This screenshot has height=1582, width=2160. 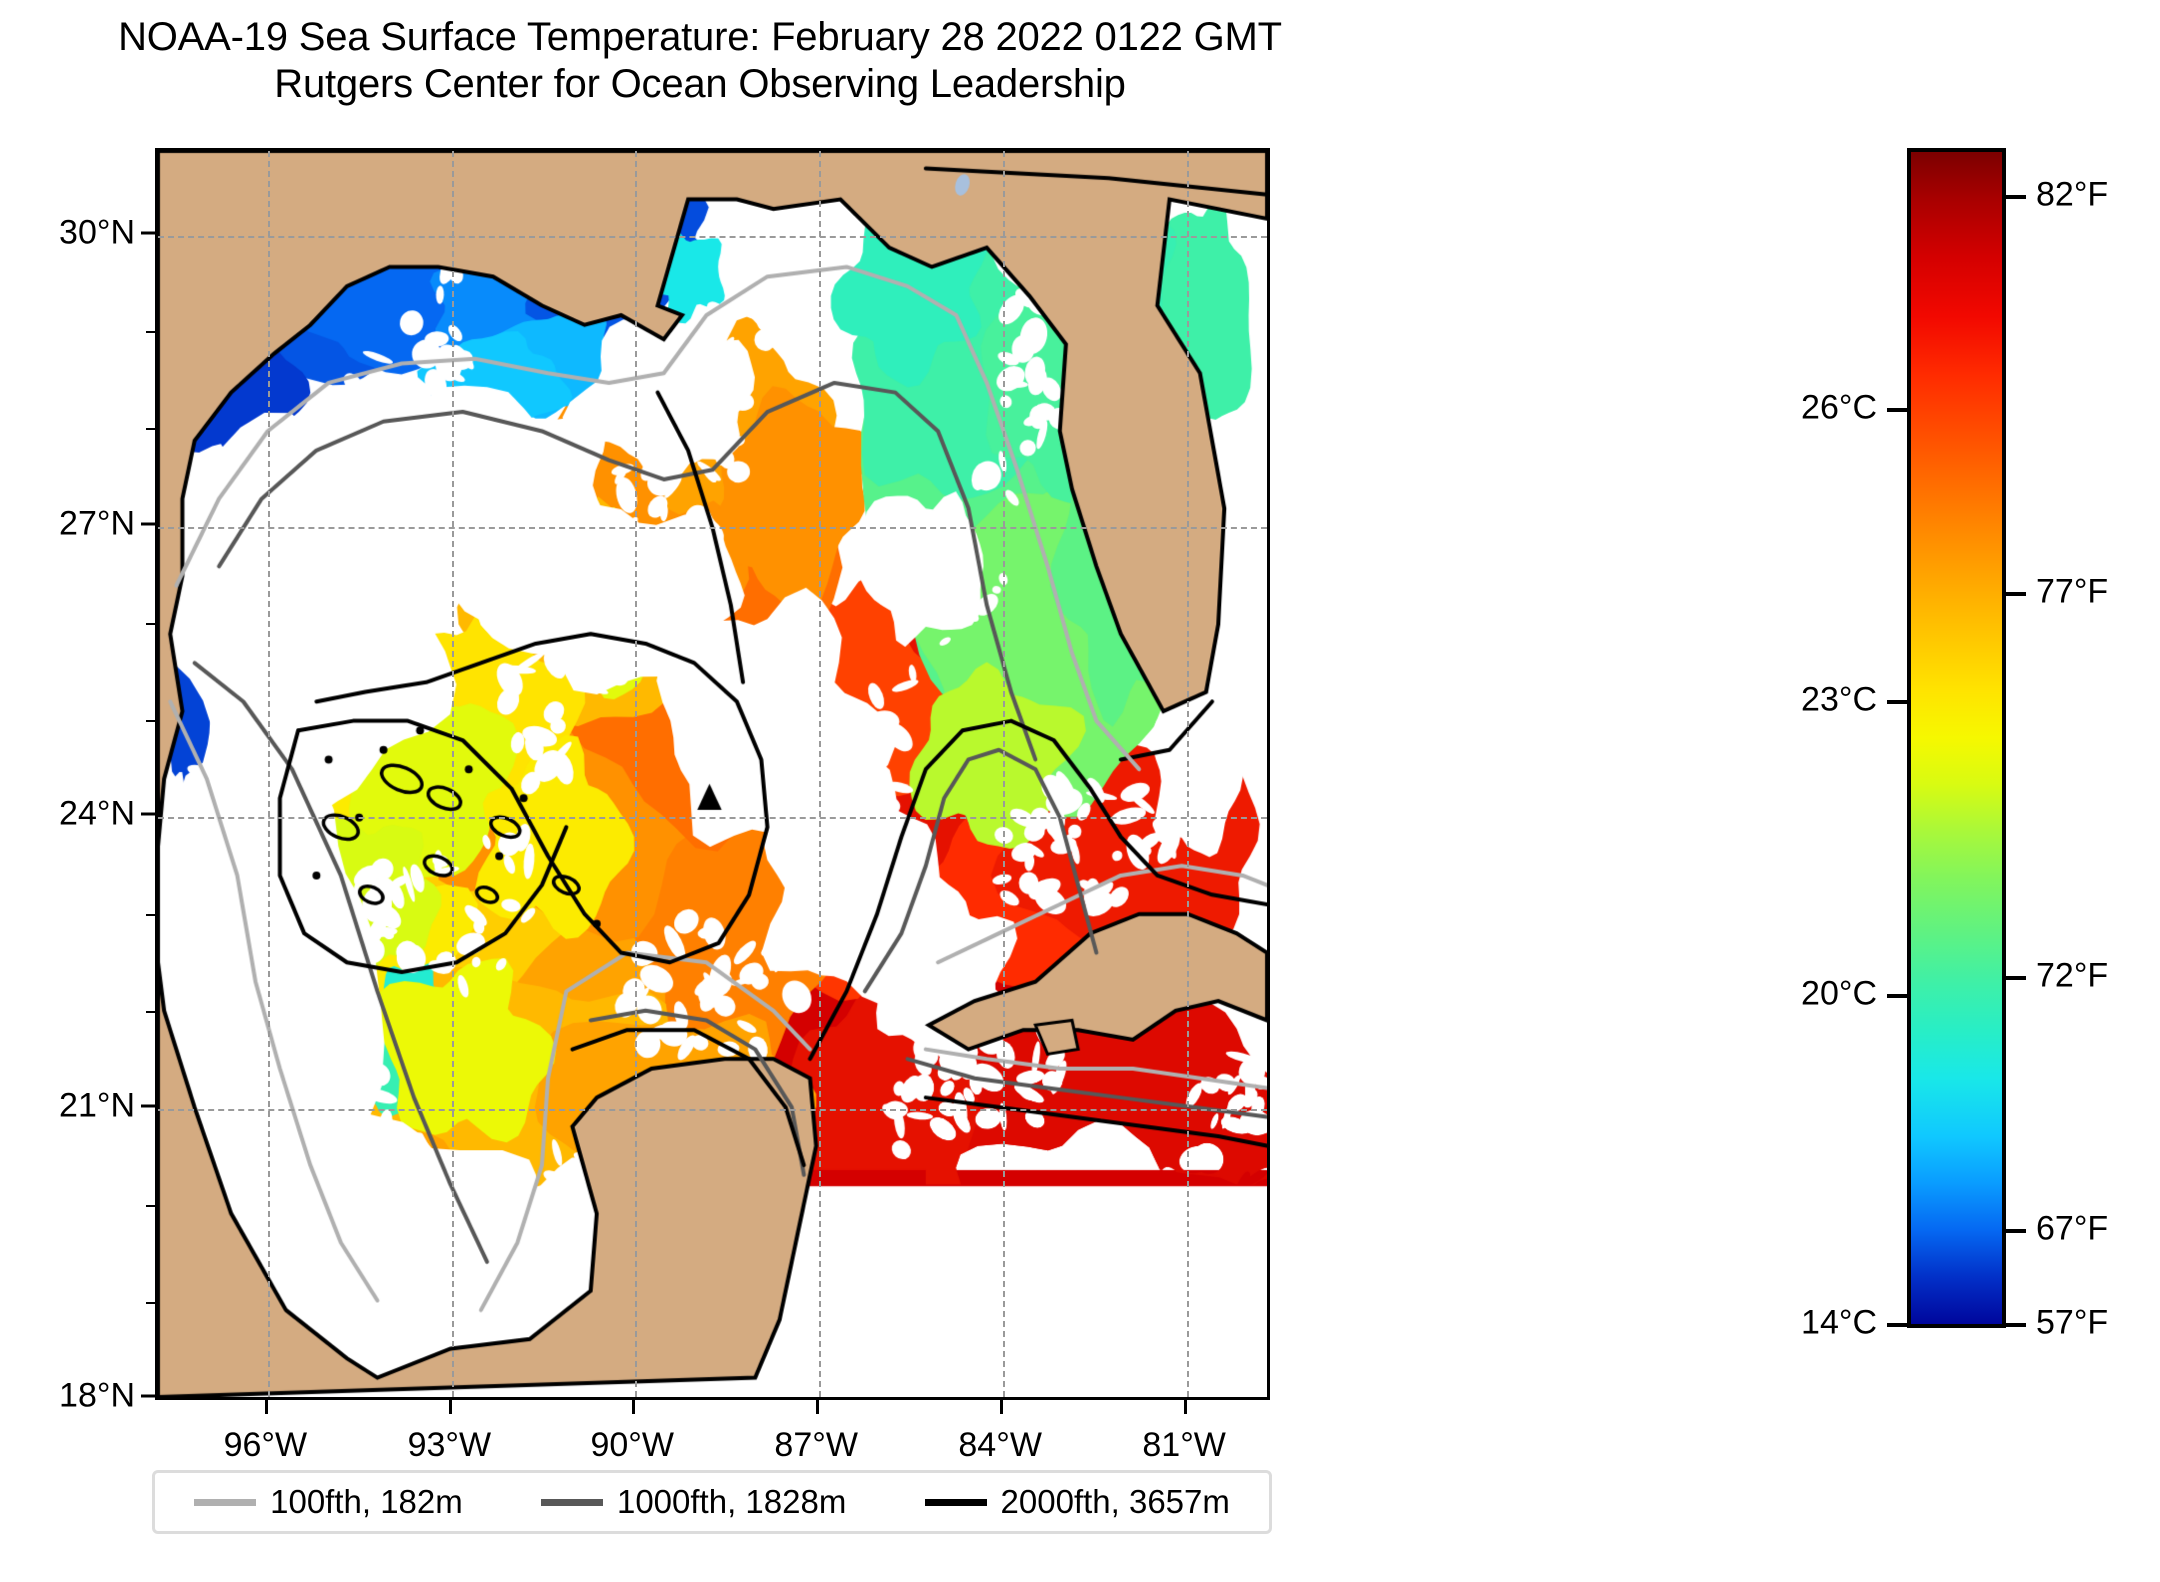 I want to click on yaxis-label-4: 18°N, so click(x=97, y=1395).